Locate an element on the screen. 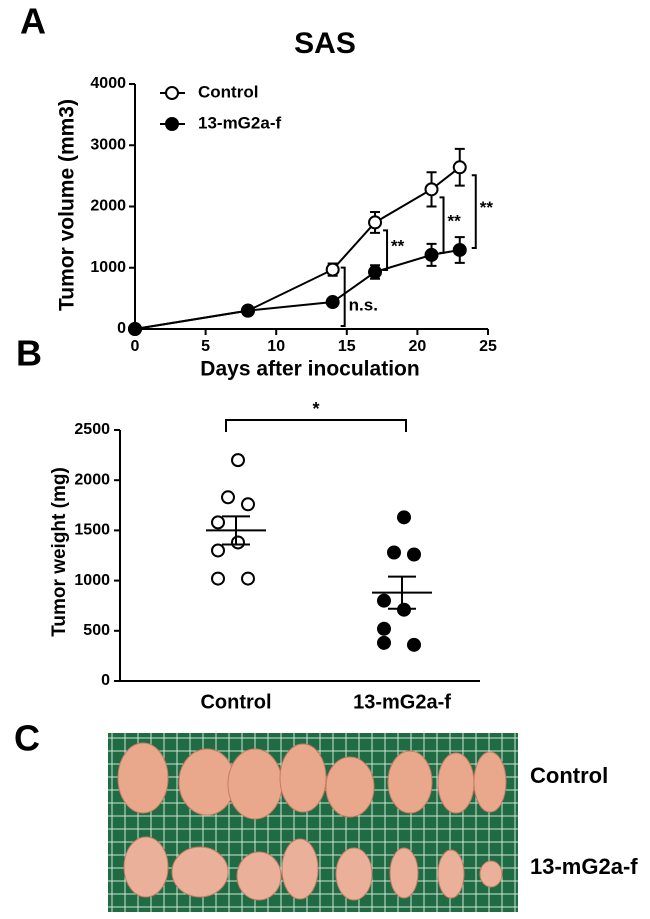  photo-label: 13-mG2a-f is located at coordinates (584, 866).